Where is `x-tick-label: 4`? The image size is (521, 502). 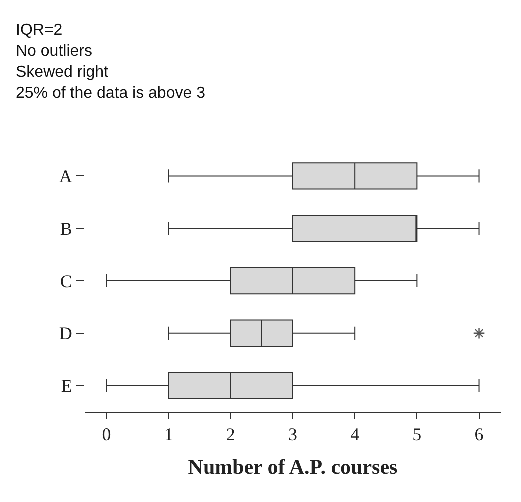
x-tick-label: 4 is located at coordinates (355, 434).